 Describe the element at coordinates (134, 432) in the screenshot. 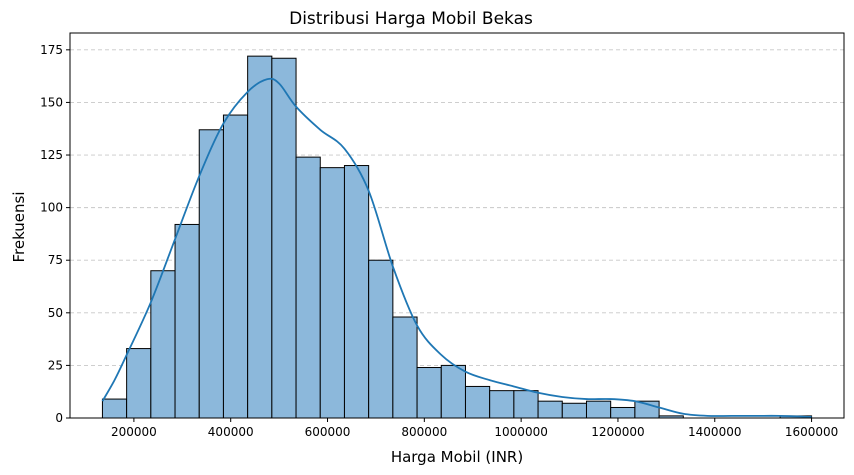

I see `x-tick-label: 200000` at that location.